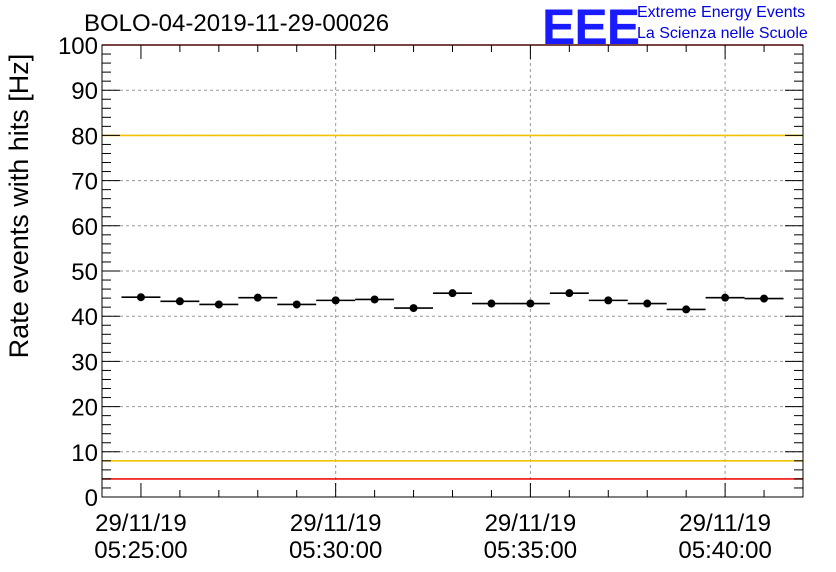  Describe the element at coordinates (530, 550) in the screenshot. I see `x-tick-time: 05:35:00` at that location.